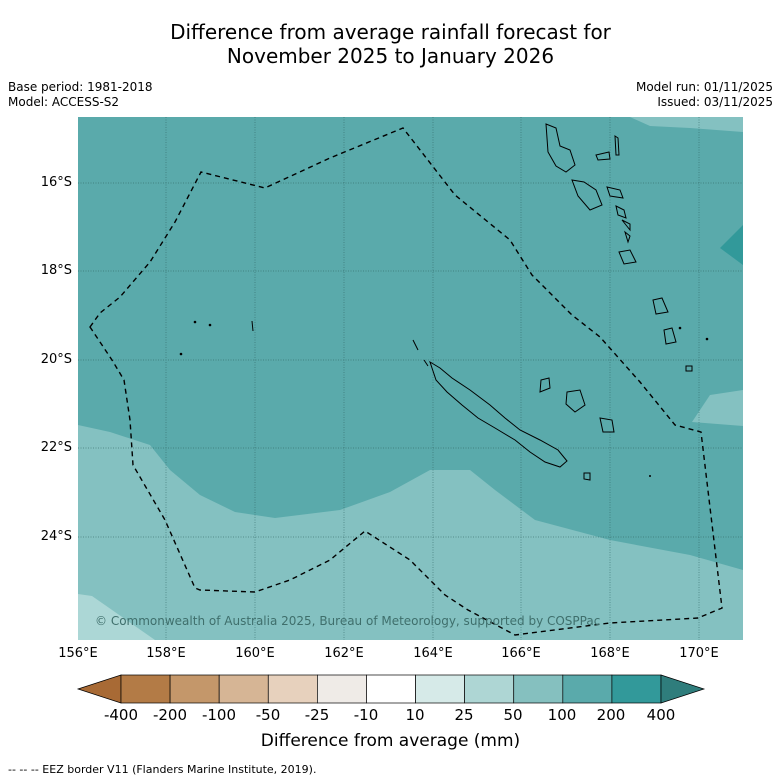  I want to click on colorbar-tick-label: -400, so click(121, 715).